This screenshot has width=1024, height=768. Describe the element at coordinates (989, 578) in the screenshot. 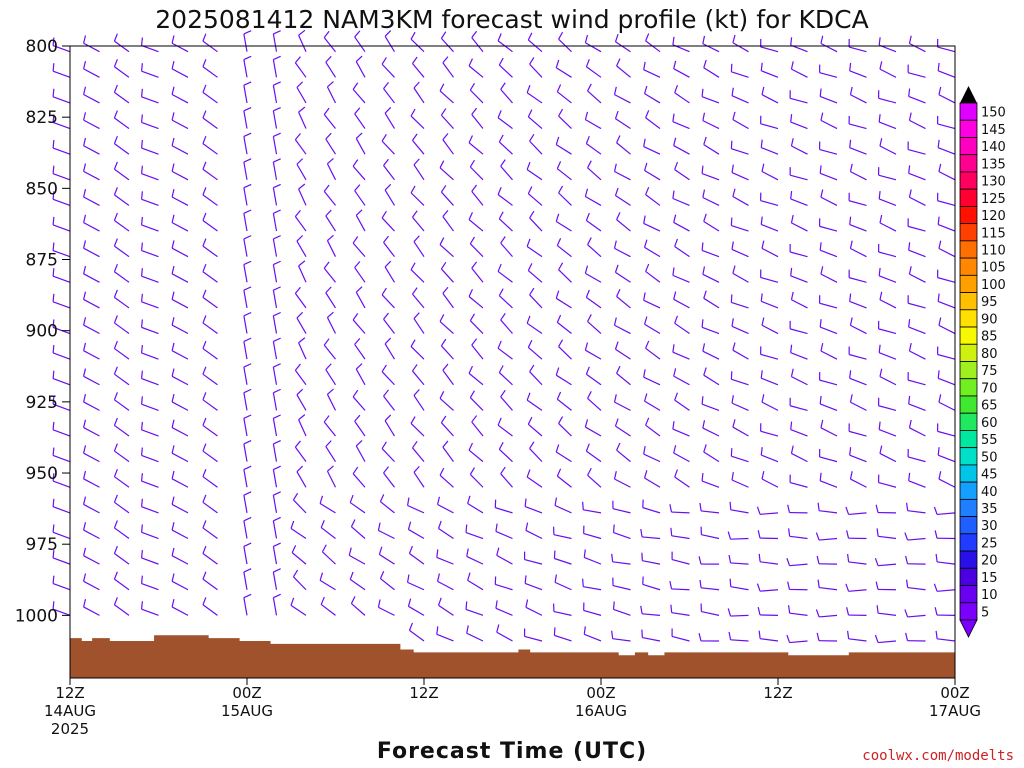

I see `colorbar-label: 15` at that location.